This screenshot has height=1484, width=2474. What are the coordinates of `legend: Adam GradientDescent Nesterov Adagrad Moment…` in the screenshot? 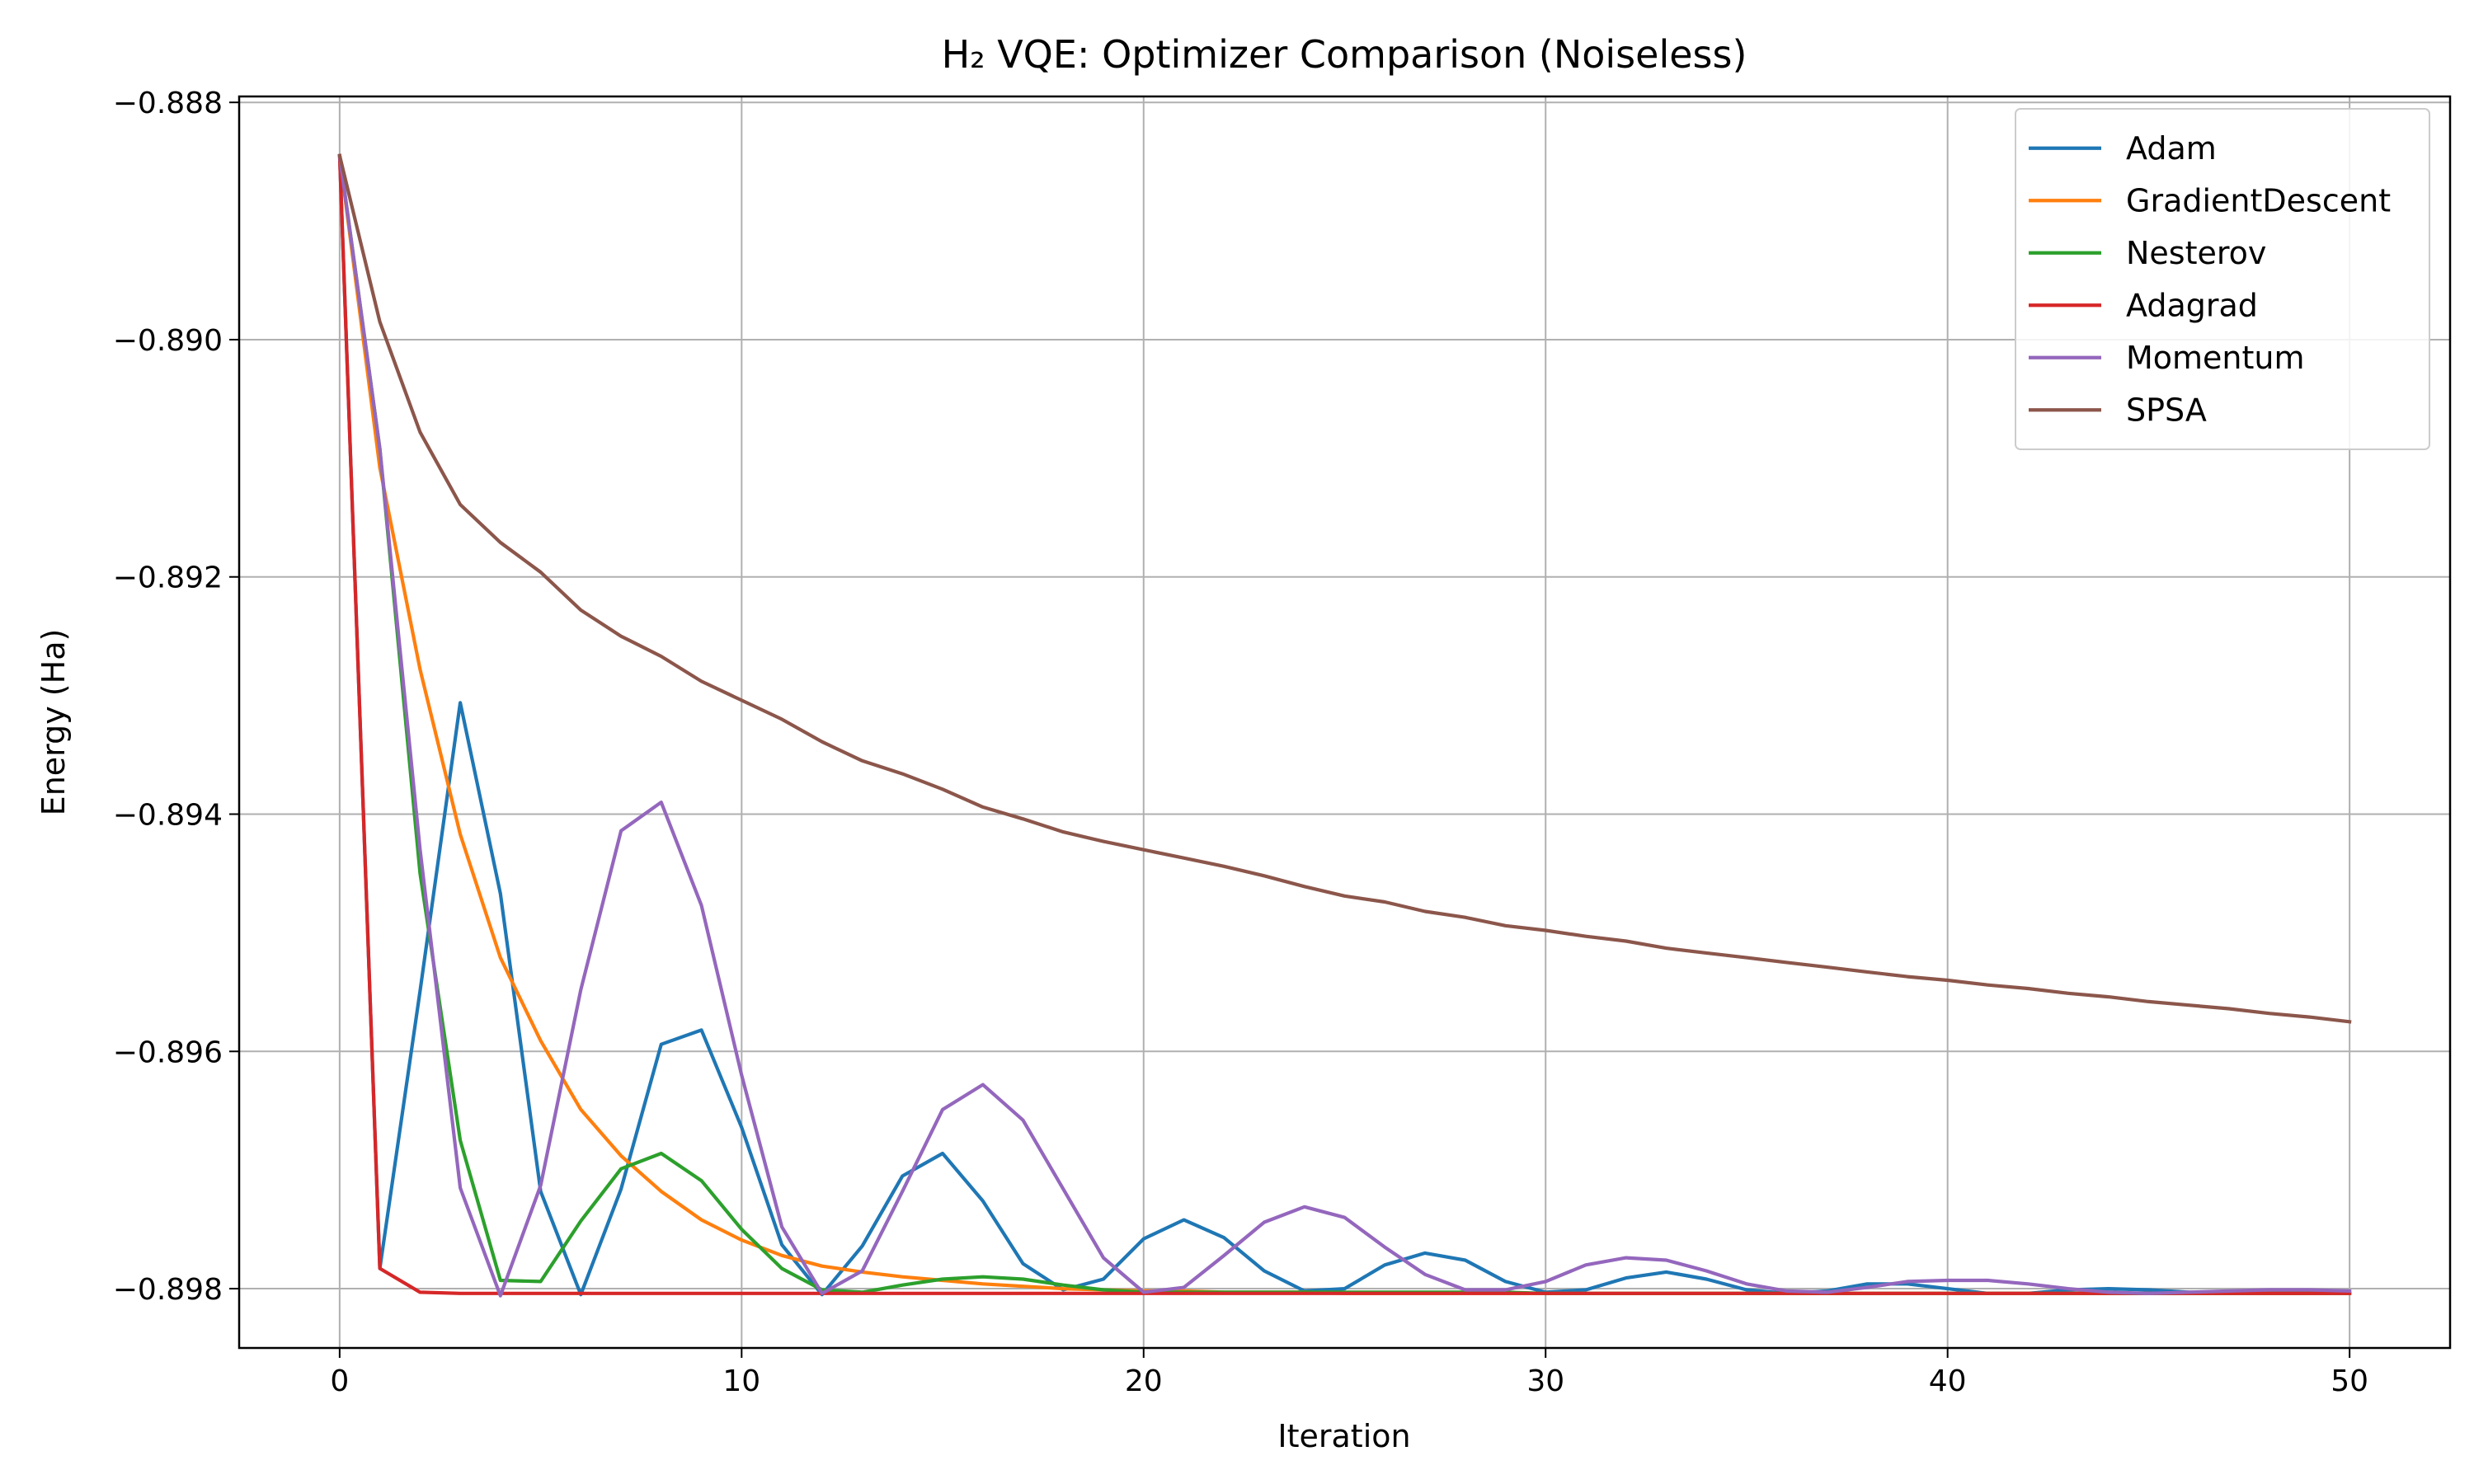 It's located at (2222, 279).